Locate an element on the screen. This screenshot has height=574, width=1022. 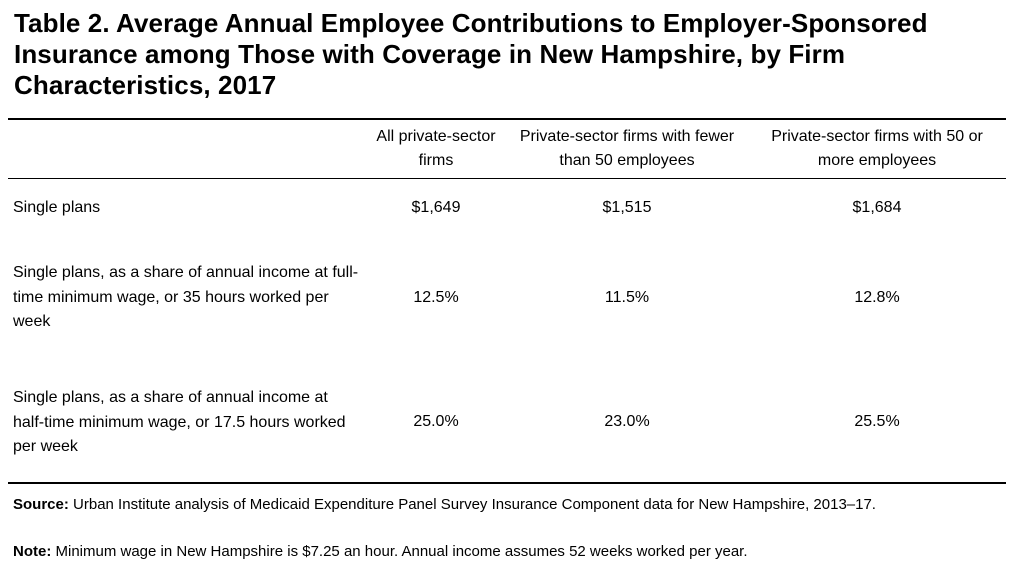
top-rule is located at coordinates (507, 119).